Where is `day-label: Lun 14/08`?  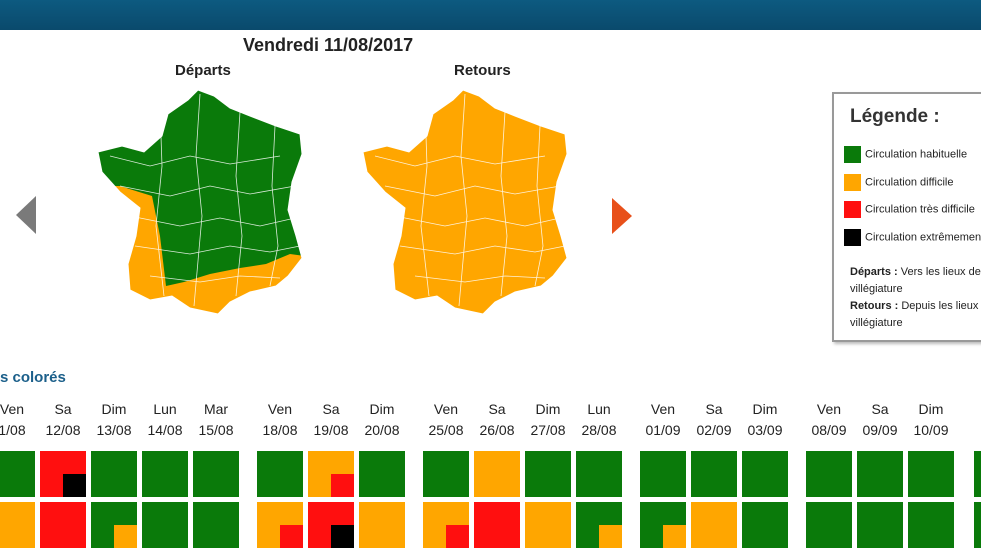 day-label: Lun 14/08 is located at coordinates (165, 419).